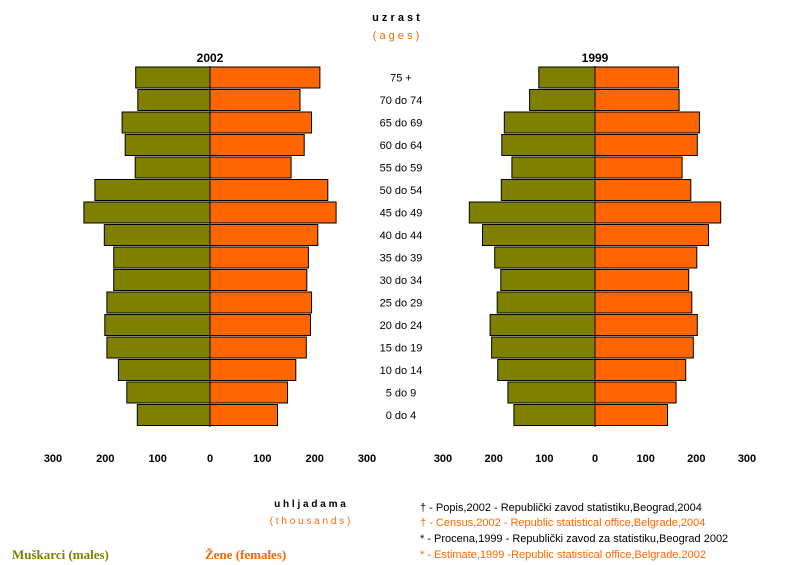 The height and width of the screenshot is (565, 792). I want to click on age-group-label: 35 do 39, so click(401, 259).